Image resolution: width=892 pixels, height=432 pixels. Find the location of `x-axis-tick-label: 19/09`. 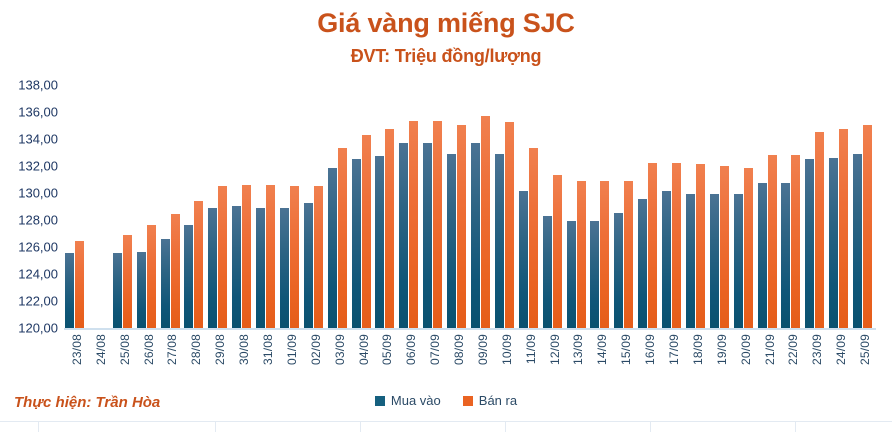

x-axis-tick-label: 19/09 is located at coordinates (721, 350).